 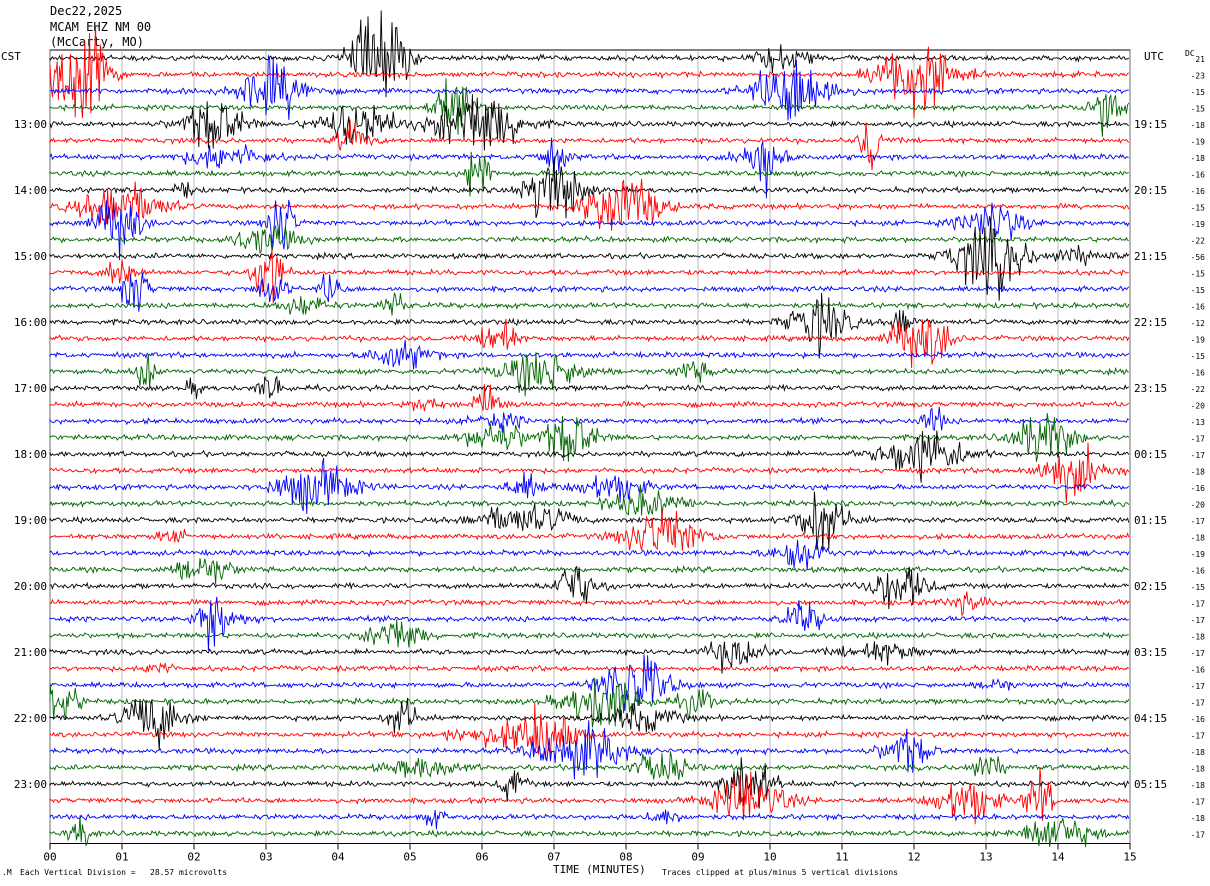 What do you see at coordinates (1150, 190) in the screenshot?
I see `right-time-label: 20:15` at bounding box center [1150, 190].